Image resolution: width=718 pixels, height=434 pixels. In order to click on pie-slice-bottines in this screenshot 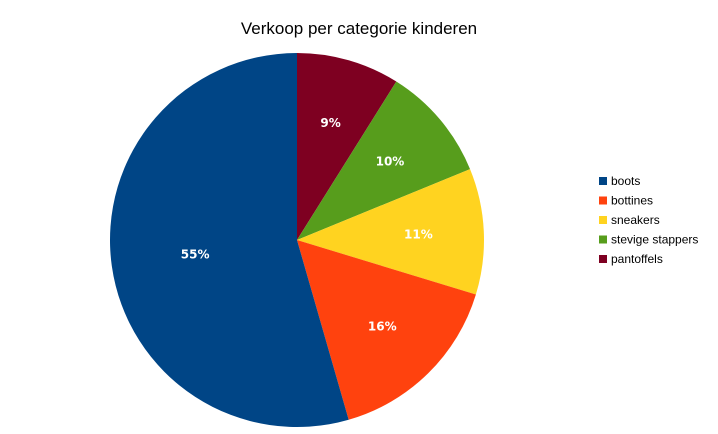, I will do `click(386, 330)`.